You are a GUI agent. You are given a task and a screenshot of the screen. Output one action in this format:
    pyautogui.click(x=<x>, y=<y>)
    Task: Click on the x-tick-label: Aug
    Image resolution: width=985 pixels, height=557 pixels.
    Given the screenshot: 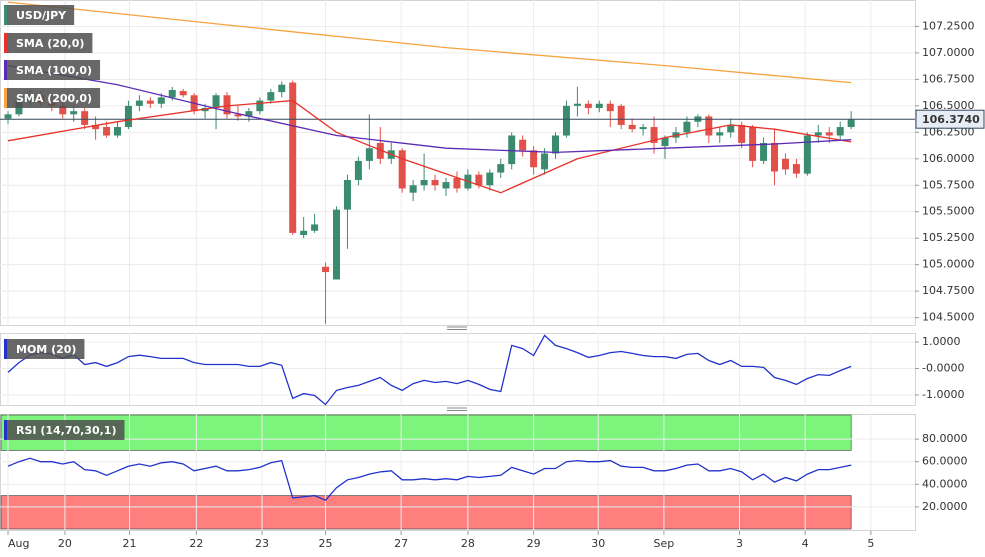 What is the action you would take?
    pyautogui.click(x=18, y=543)
    